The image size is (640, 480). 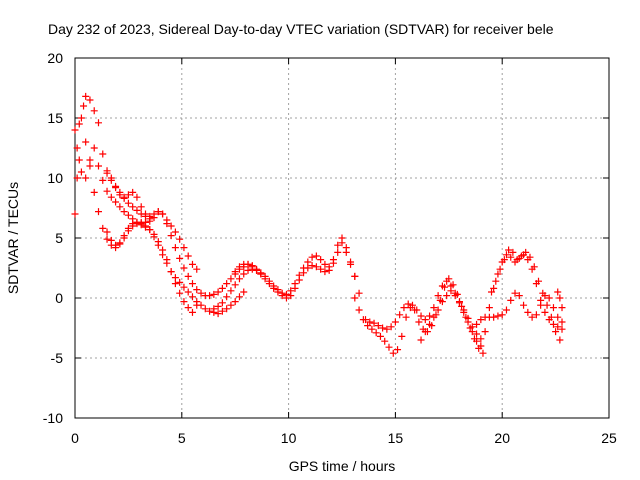 What do you see at coordinates (112, 157) in the screenshot?
I see `series-track-a` at bounding box center [112, 157].